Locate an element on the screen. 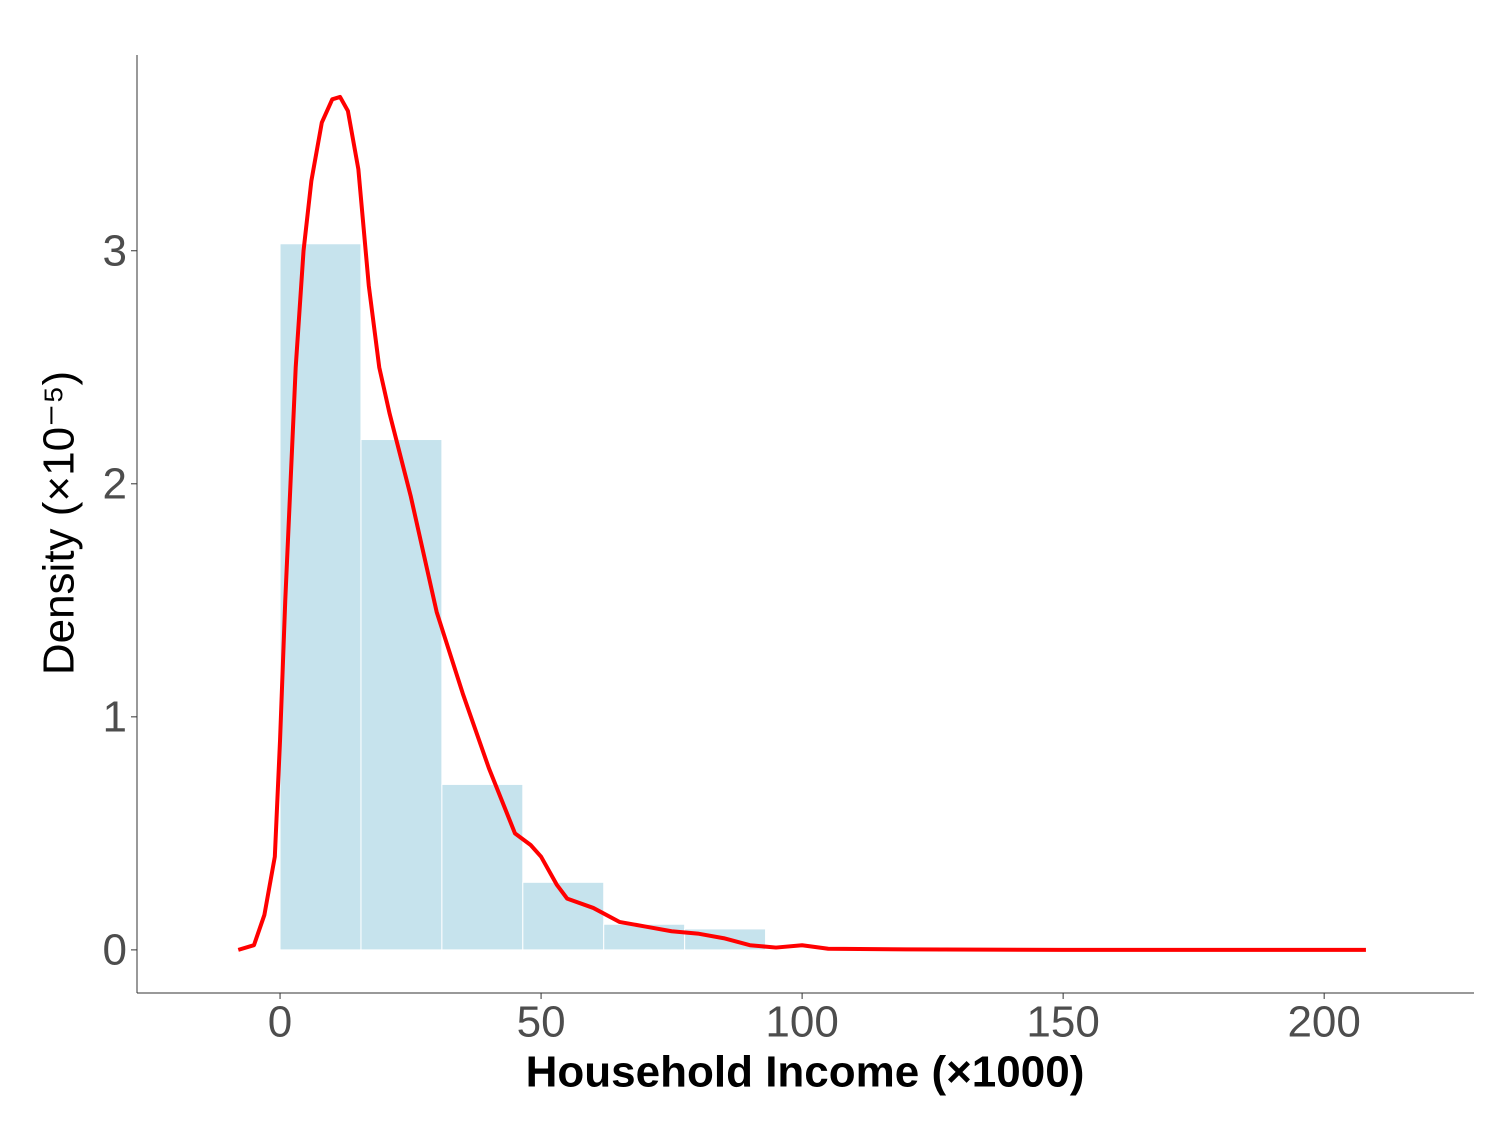 Image resolution: width=1500 pixels, height=1125 pixels. x-tick-label: 100 is located at coordinates (801, 1022).